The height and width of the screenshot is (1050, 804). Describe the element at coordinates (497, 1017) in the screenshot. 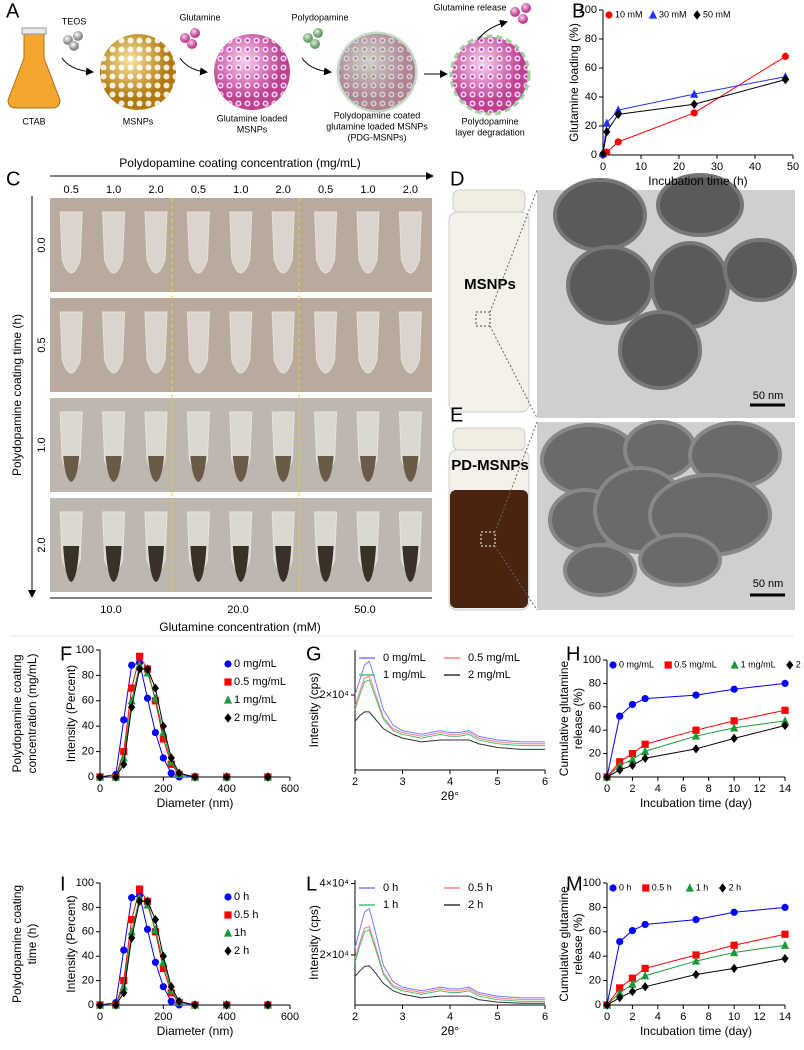

I see `x-tick-label: 5` at that location.